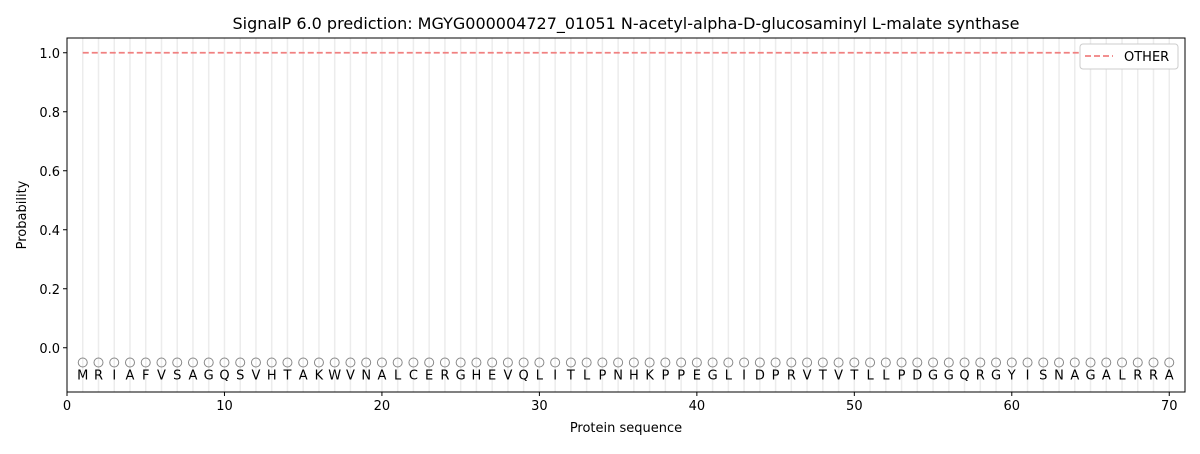  What do you see at coordinates (1090, 375) in the screenshot?
I see `residue-letter-65: G` at bounding box center [1090, 375].